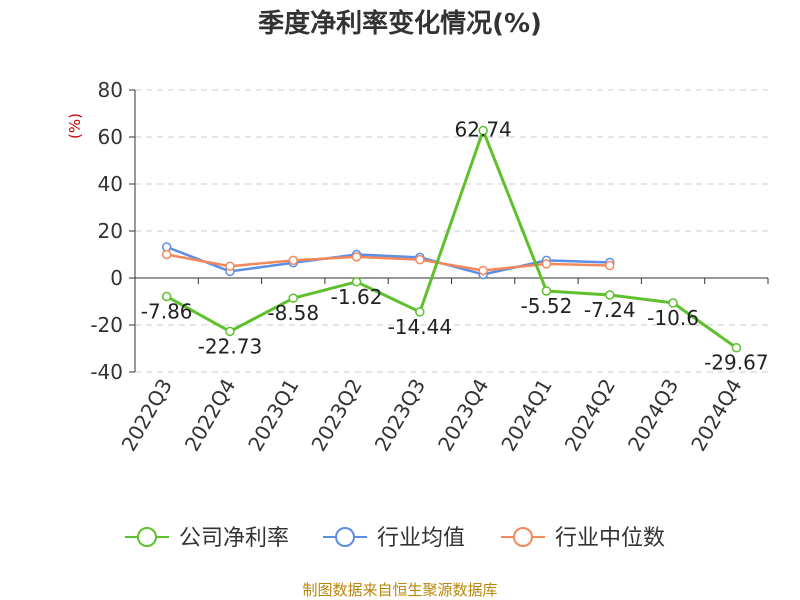  What do you see at coordinates (610, 310) in the screenshot?
I see `data-label: -7.24` at bounding box center [610, 310].